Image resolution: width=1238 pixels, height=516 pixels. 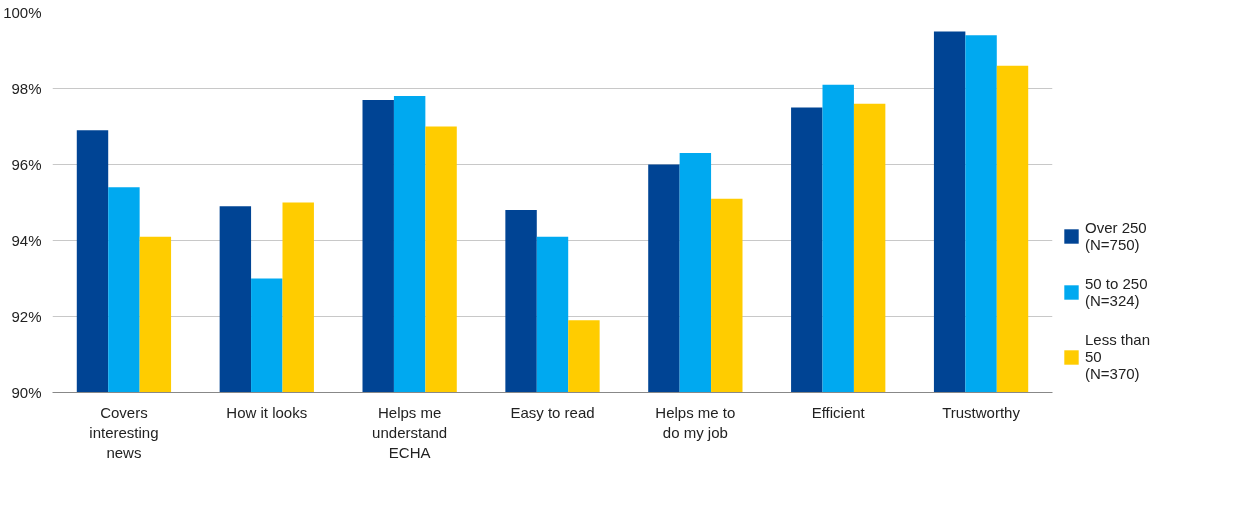 I want to click on x-tick-label: Covers interesting news, so click(x=124, y=432).